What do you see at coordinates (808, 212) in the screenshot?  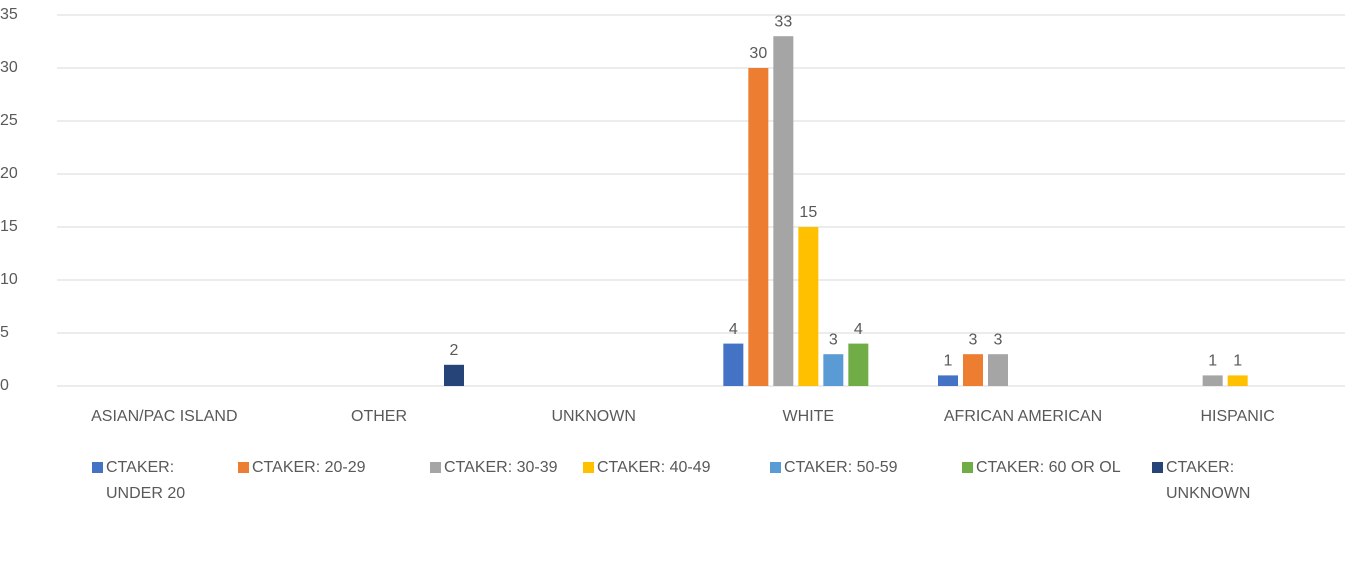 I see `data-label: 15` at bounding box center [808, 212].